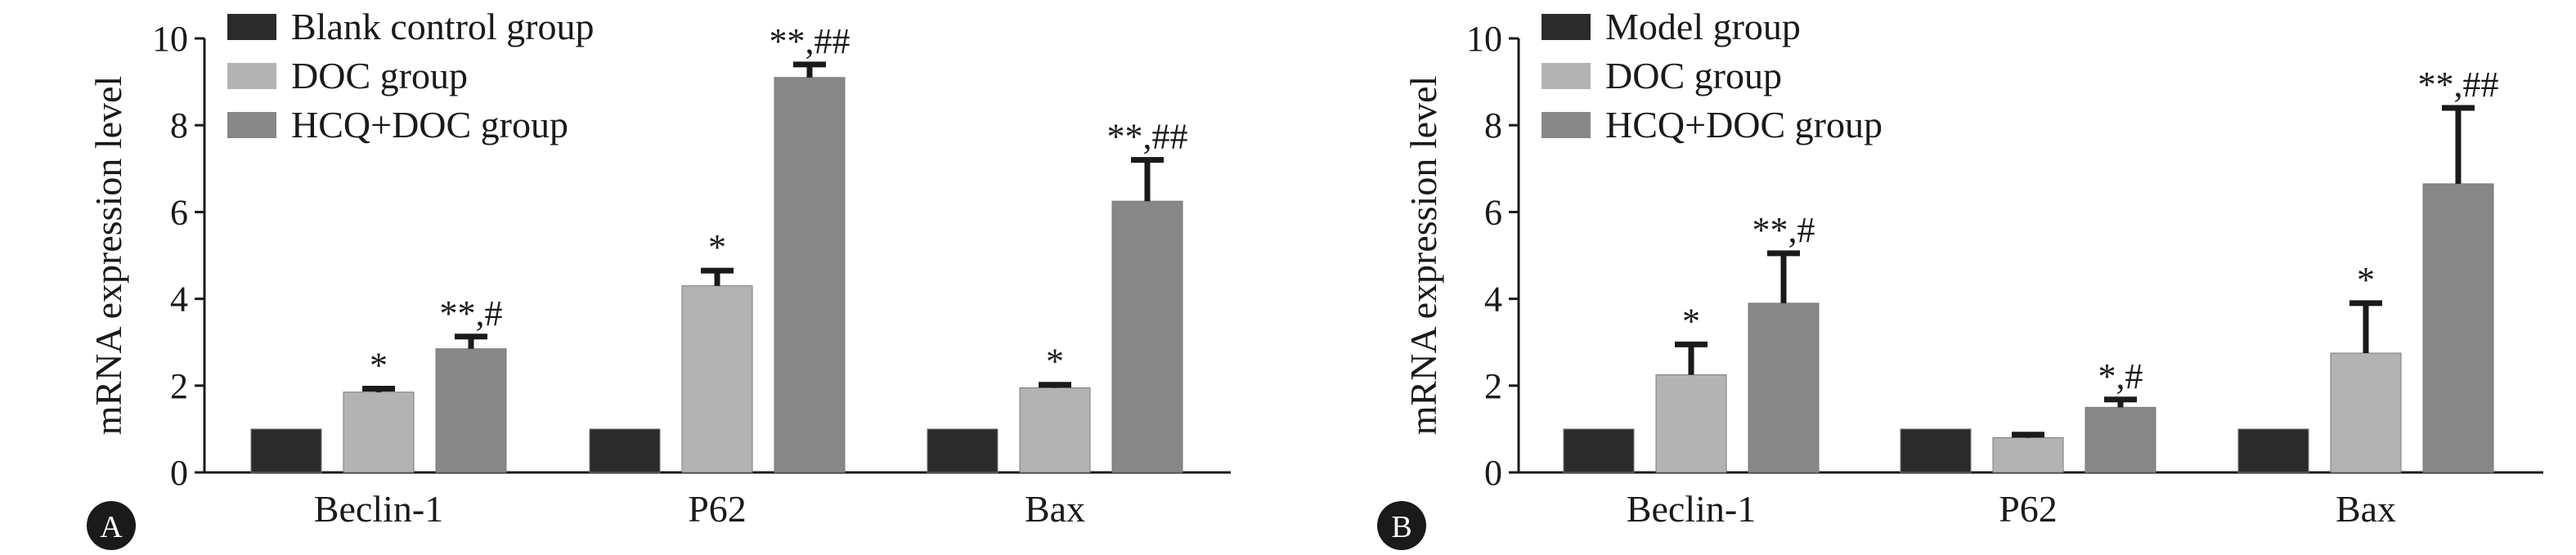 The image size is (2576, 555). I want to click on panel-label: B, so click(1401, 527).